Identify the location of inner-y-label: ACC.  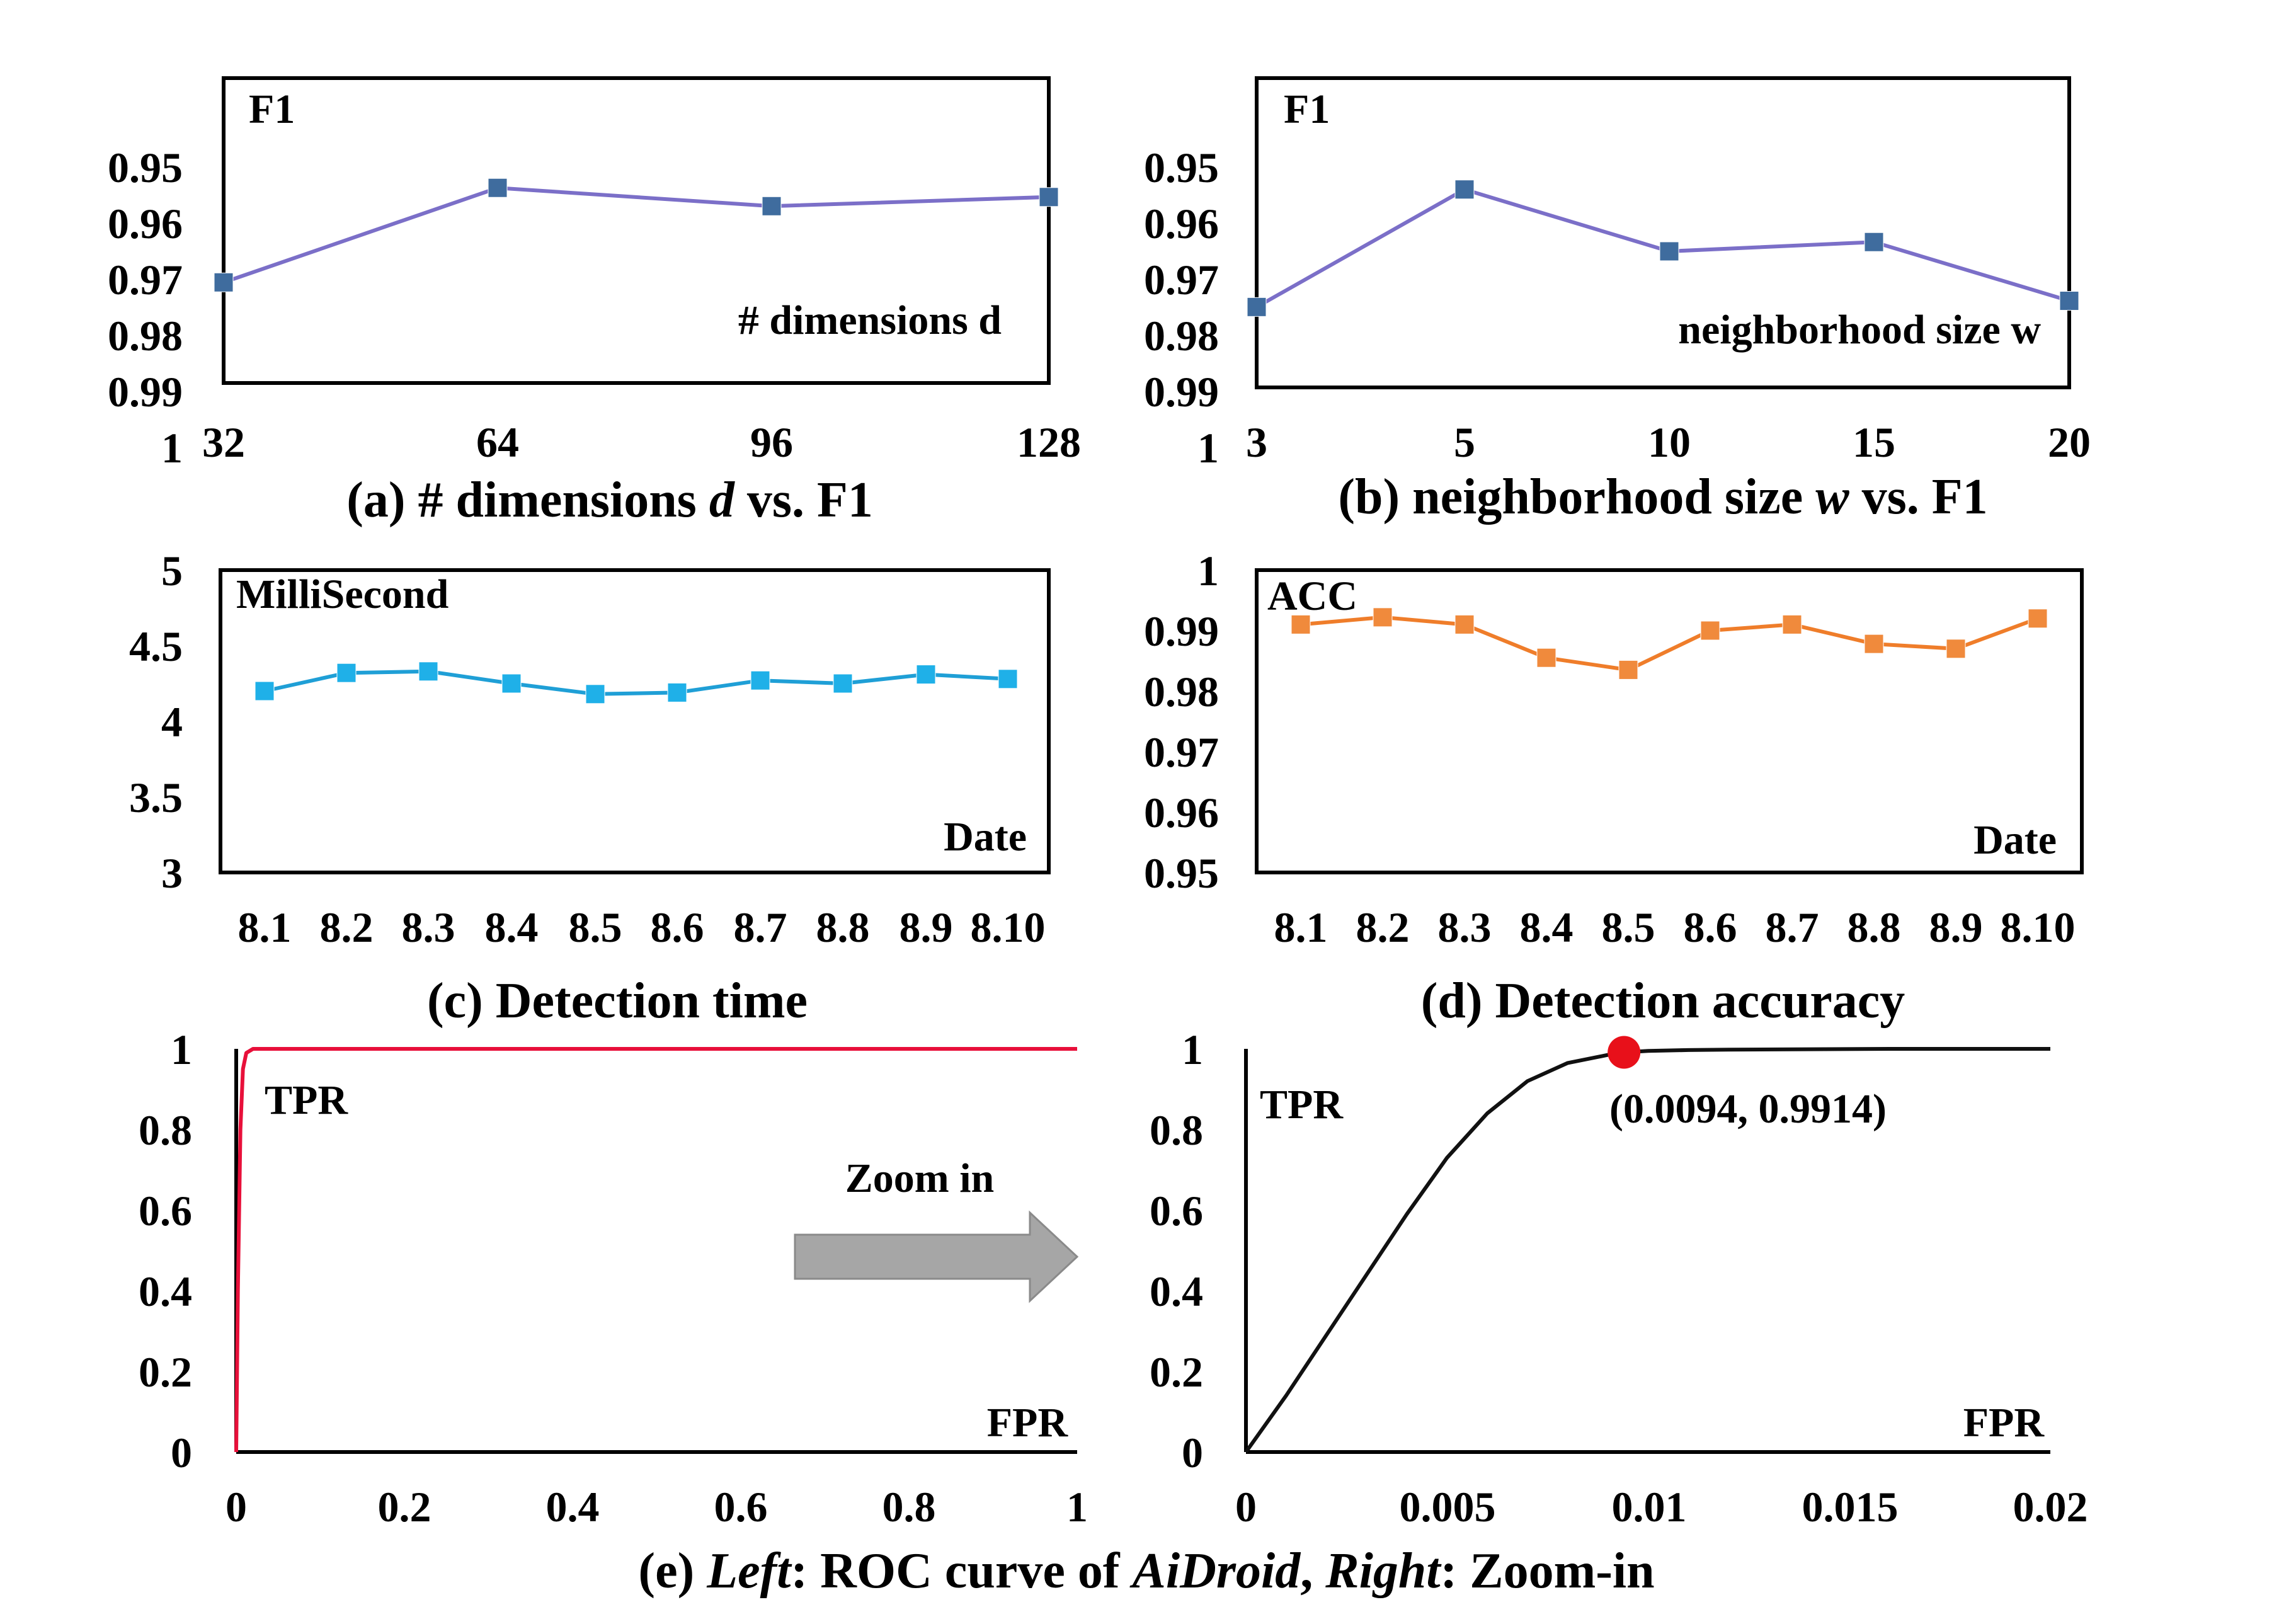
(1312, 596).